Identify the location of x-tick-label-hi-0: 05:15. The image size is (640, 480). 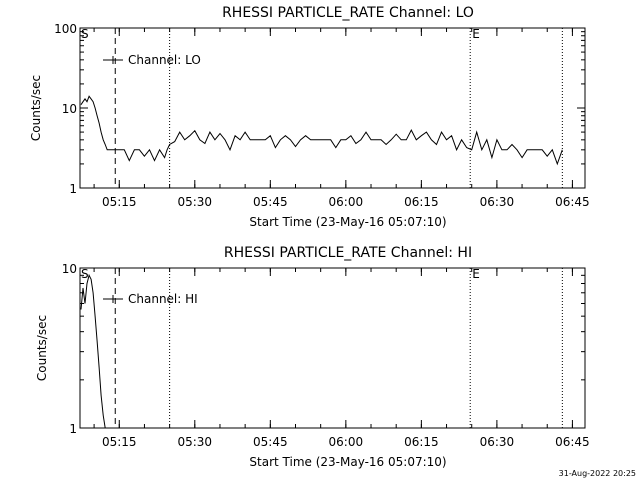
(119, 442).